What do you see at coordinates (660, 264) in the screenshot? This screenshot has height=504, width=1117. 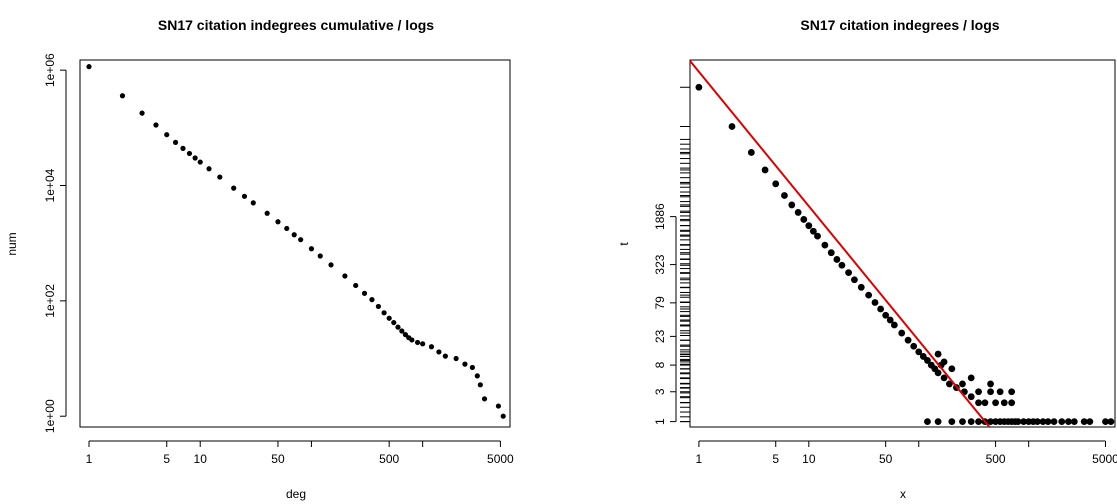 I see `y-tick-label: 323` at bounding box center [660, 264].